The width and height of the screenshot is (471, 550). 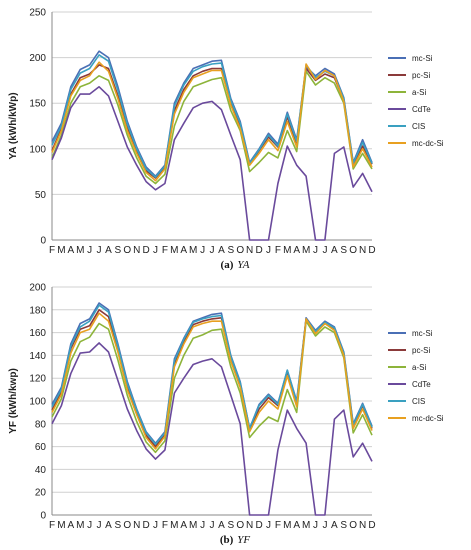 What do you see at coordinates (343, 250) in the screenshot?
I see `xtick-label-a-31: S` at bounding box center [343, 250].